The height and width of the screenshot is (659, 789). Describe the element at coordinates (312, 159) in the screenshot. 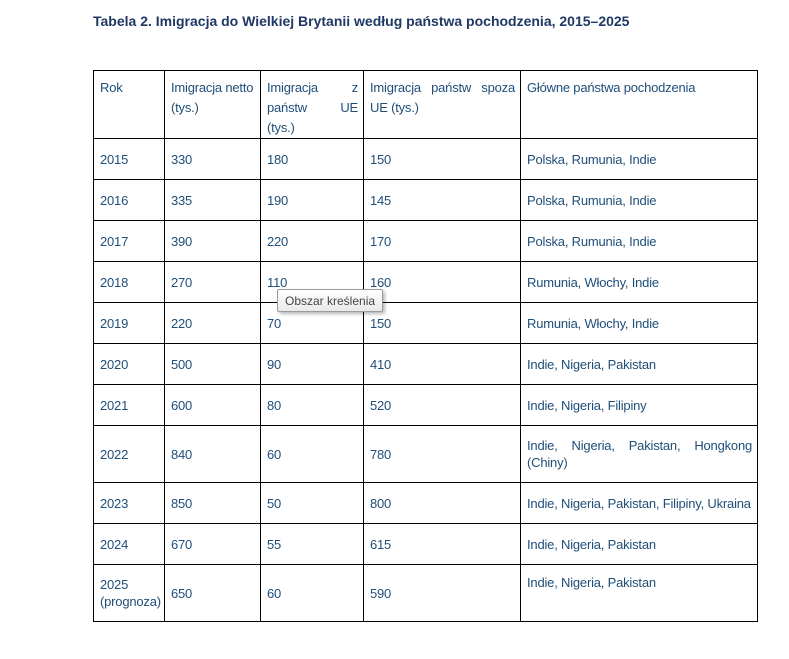

I see `eu-cell: 180` at that location.